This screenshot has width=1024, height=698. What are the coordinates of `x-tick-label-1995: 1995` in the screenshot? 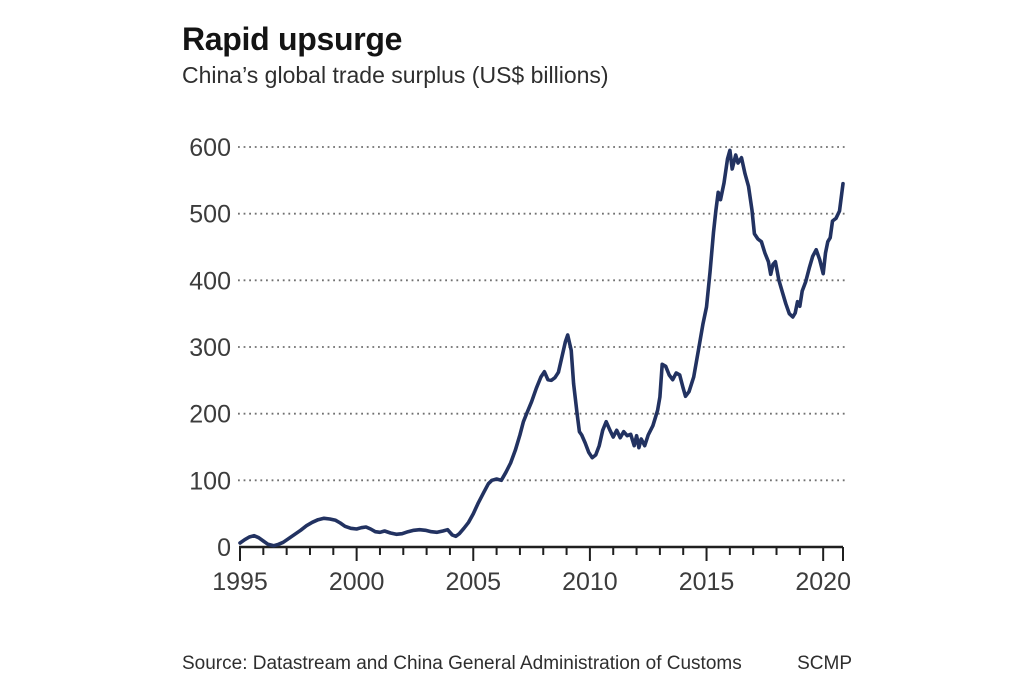 It's located at (240, 582).